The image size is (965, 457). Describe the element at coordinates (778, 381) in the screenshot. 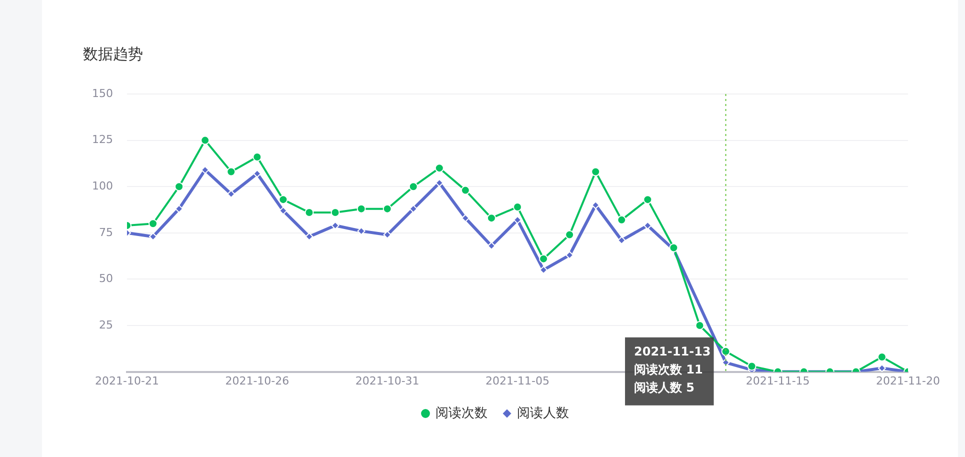

I see `x-tick-label: 2021-11-15` at that location.